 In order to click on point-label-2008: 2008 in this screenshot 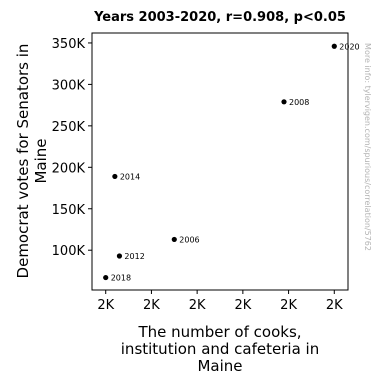, I will do `click(299, 102)`.